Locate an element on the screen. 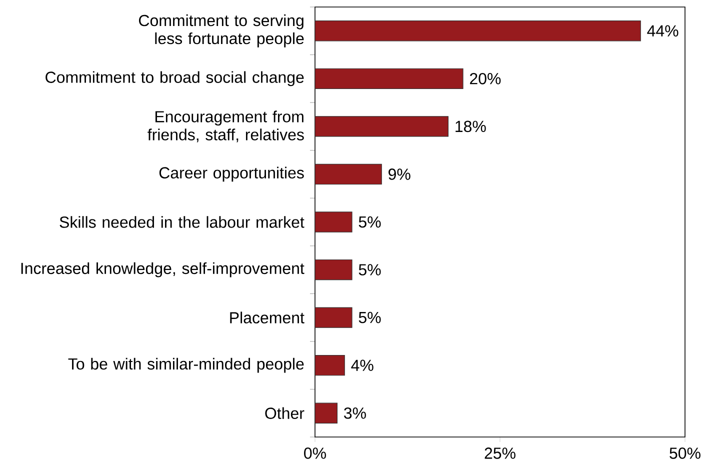 The image size is (717, 466). data-label: 18% is located at coordinates (471, 126).